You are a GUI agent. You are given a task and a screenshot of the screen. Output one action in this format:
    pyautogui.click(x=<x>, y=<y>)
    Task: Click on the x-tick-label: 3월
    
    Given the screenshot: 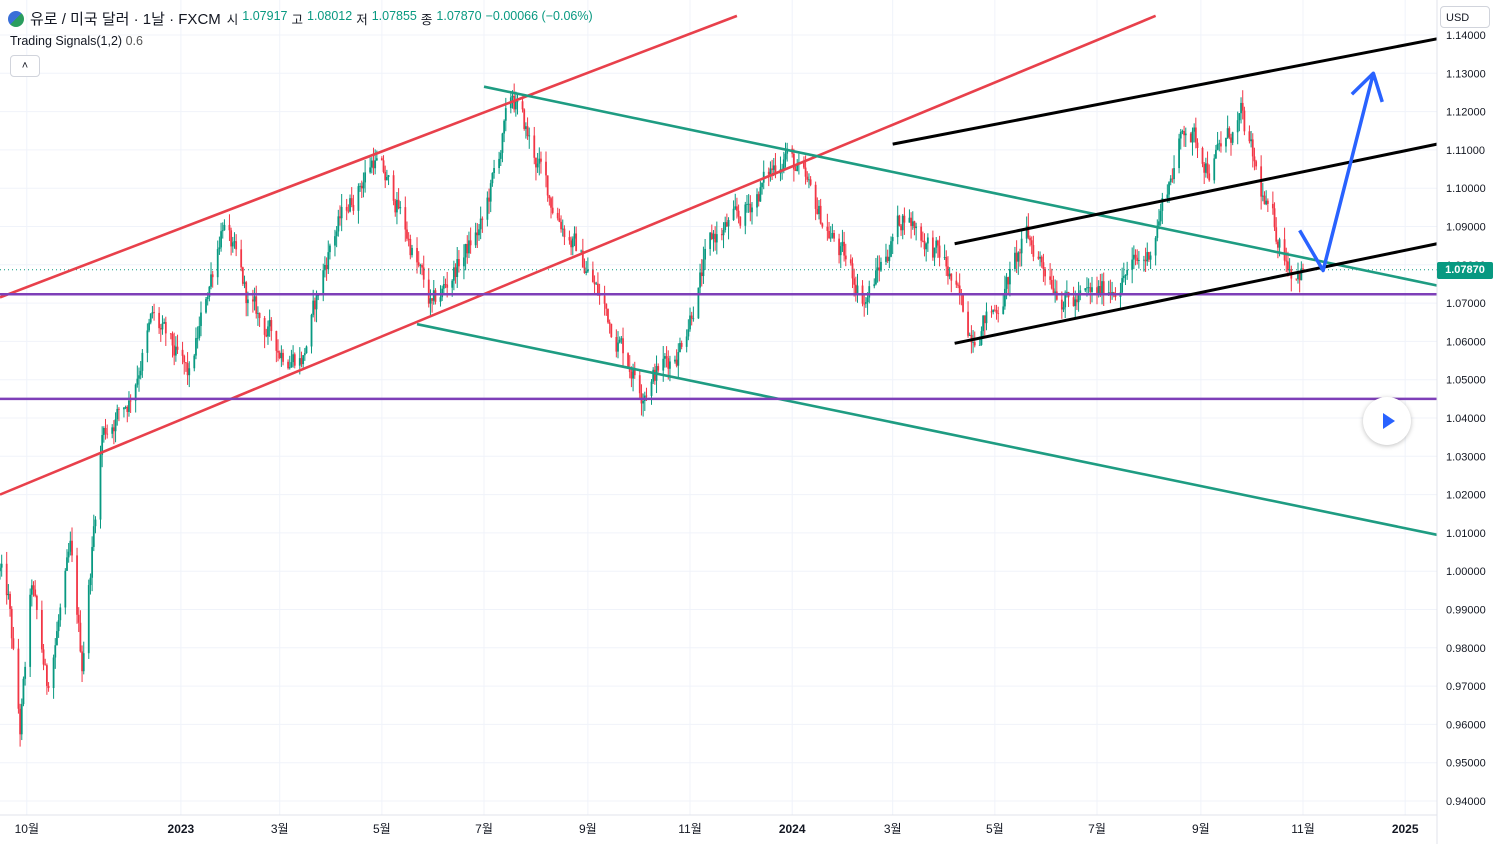 What is the action you would take?
    pyautogui.click(x=893, y=829)
    